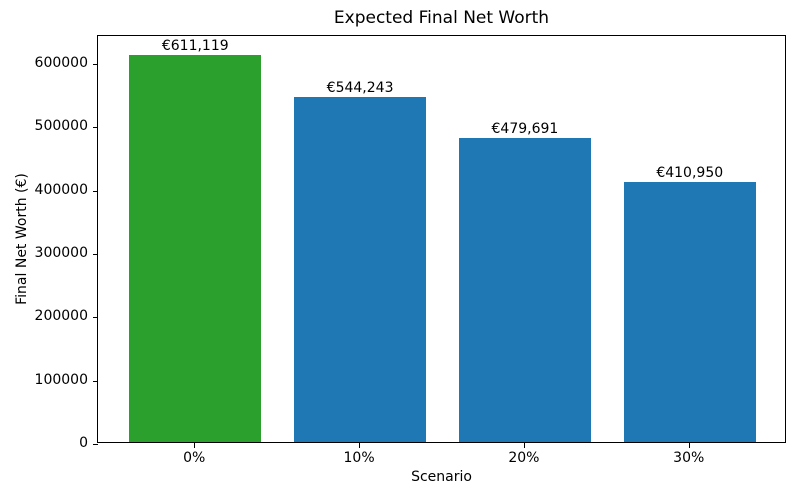 The height and width of the screenshot is (500, 800). Describe the element at coordinates (690, 172) in the screenshot. I see `bar-value-label: €410,950` at that location.